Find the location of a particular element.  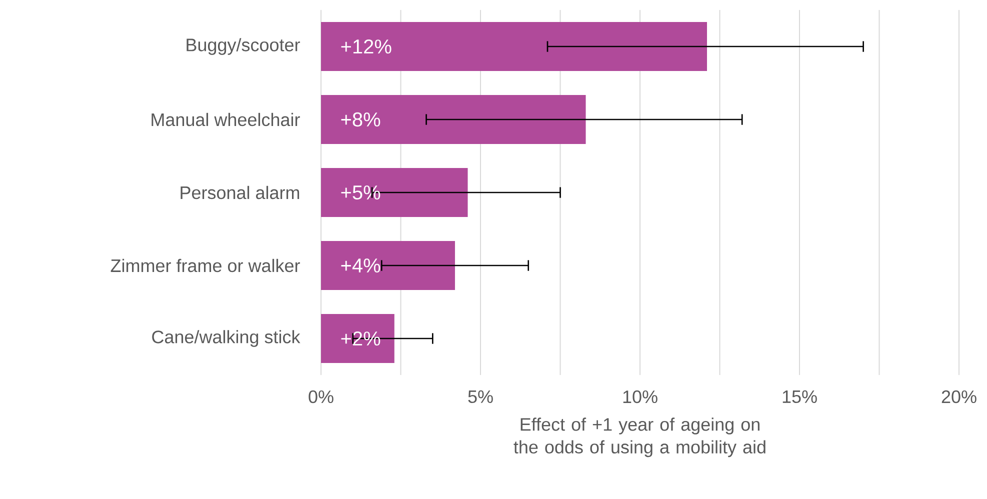

x-tick-label: 5% is located at coordinates (480, 397).